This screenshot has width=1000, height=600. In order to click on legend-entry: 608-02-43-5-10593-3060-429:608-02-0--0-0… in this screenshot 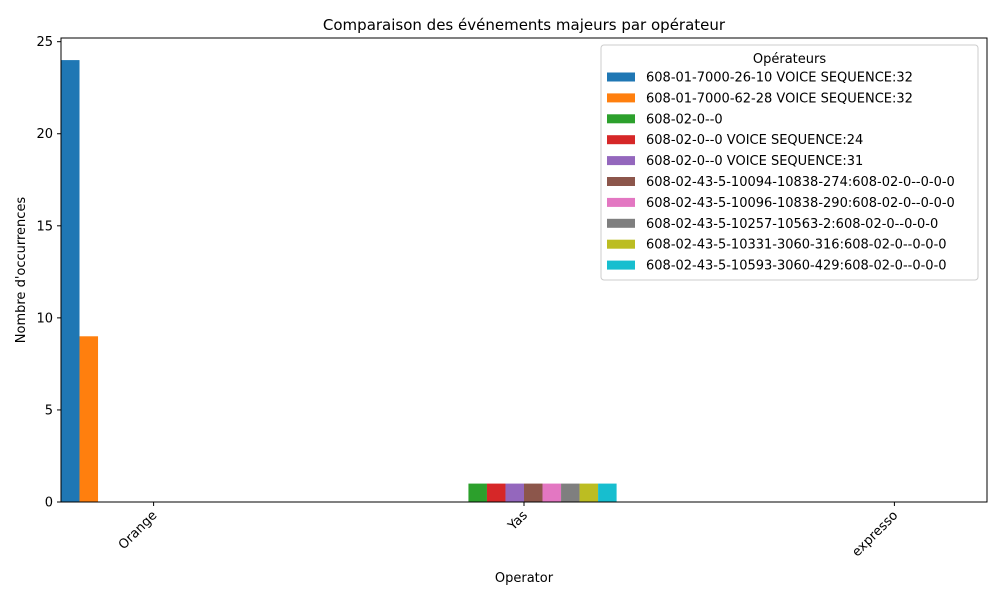, I will do `click(796, 266)`.